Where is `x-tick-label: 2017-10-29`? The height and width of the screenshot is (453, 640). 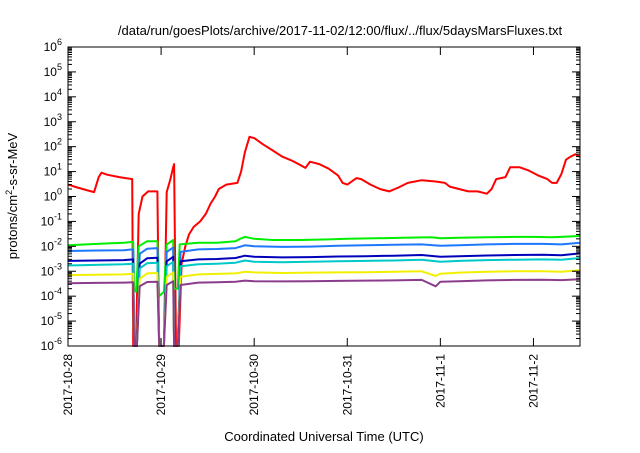
x-tick-label: 2017-10-29 is located at coordinates (161, 385).